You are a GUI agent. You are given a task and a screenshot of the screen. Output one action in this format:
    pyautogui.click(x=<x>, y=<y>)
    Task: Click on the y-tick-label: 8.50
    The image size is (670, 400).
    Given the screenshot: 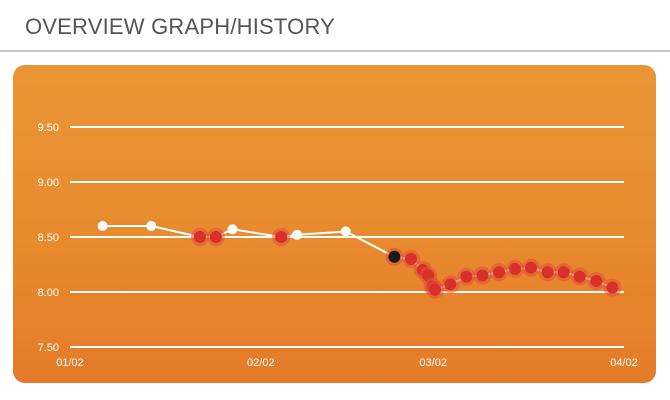 What is the action you would take?
    pyautogui.click(x=48, y=238)
    